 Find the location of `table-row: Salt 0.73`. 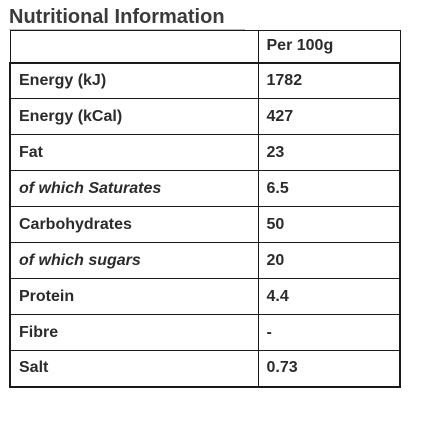

table-row: Salt 0.73 is located at coordinates (205, 369).